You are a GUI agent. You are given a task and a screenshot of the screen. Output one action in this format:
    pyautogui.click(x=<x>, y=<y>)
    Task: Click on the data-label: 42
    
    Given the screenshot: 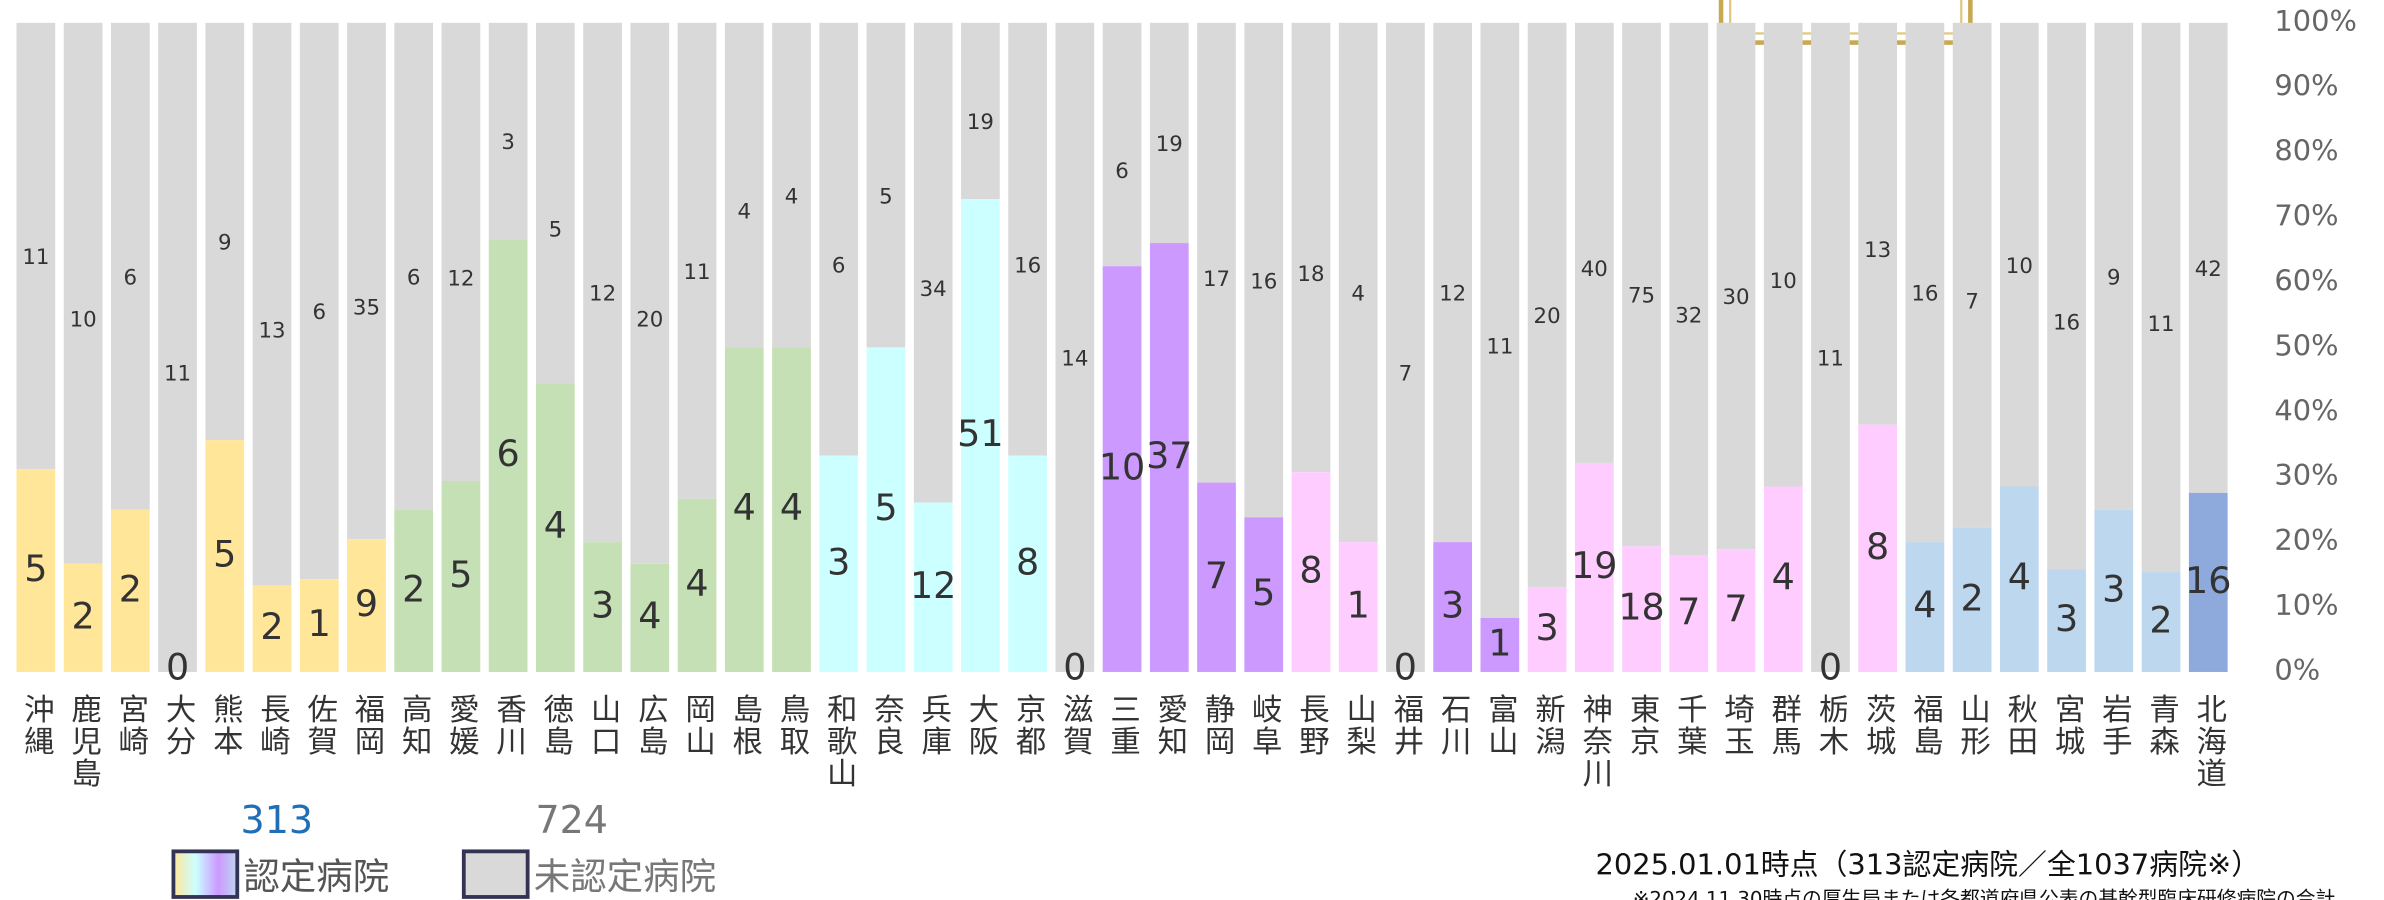 What is the action you would take?
    pyautogui.click(x=2208, y=269)
    